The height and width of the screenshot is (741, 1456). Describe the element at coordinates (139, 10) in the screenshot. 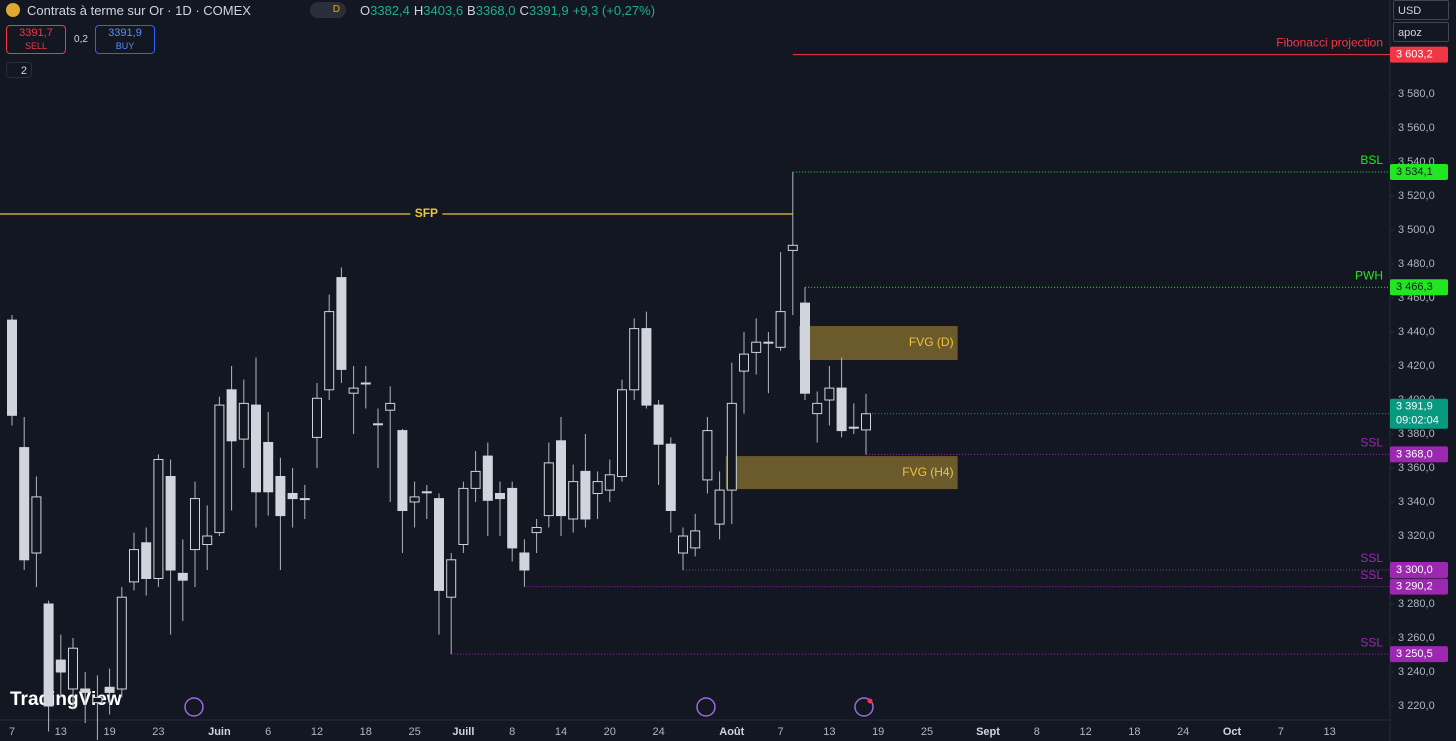

I see `symbol-title: Contrats à terme sur Or · 1D · COMEX` at that location.